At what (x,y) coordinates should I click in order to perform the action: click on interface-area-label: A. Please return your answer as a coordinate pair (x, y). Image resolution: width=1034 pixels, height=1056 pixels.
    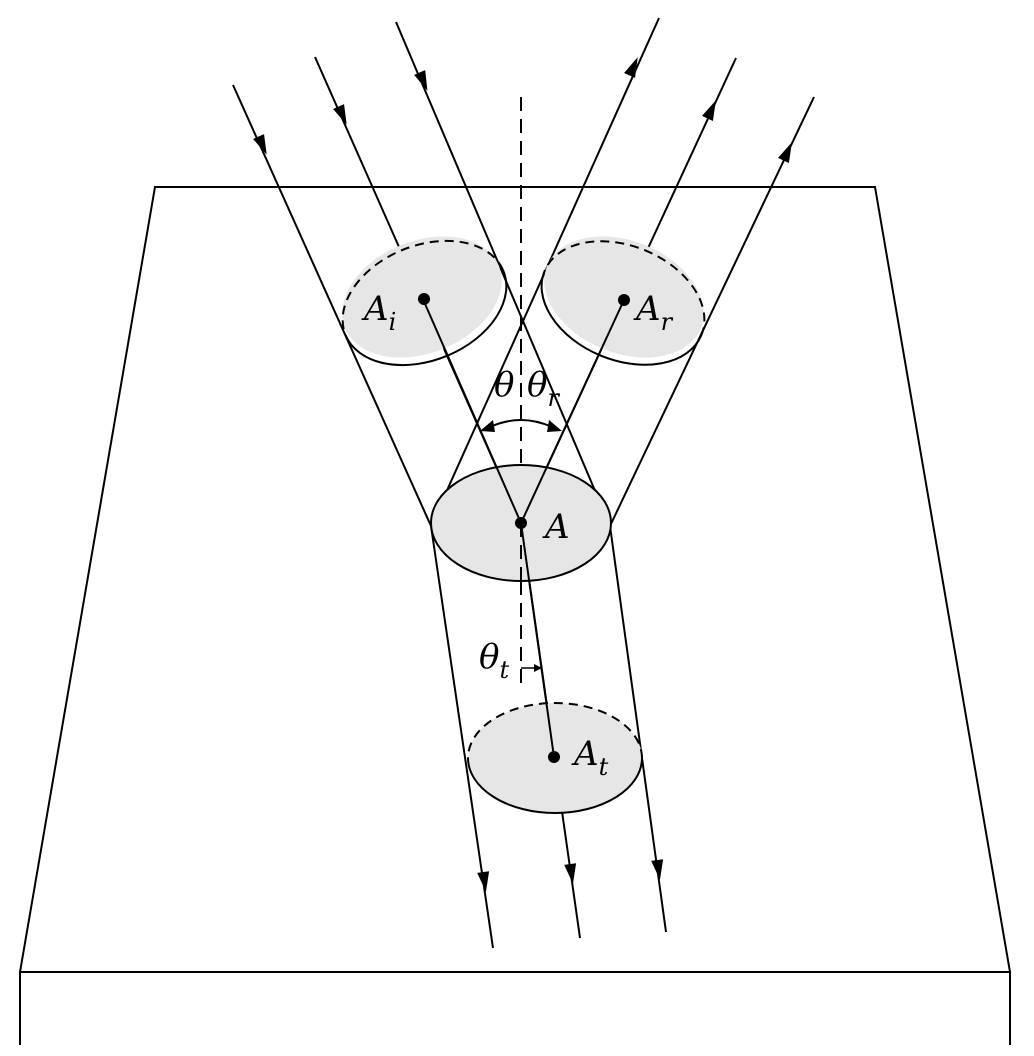
    Looking at the image, I should click on (556, 527).